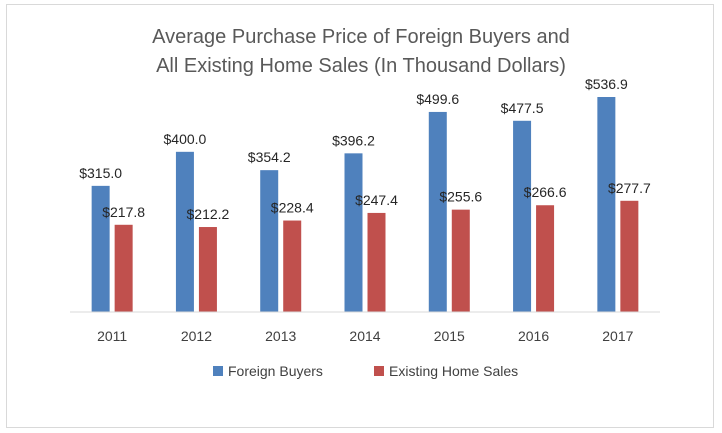 The image size is (722, 433). Describe the element at coordinates (185, 139) in the screenshot. I see `data-label-foreign-buyers-2012: $400.0` at that location.